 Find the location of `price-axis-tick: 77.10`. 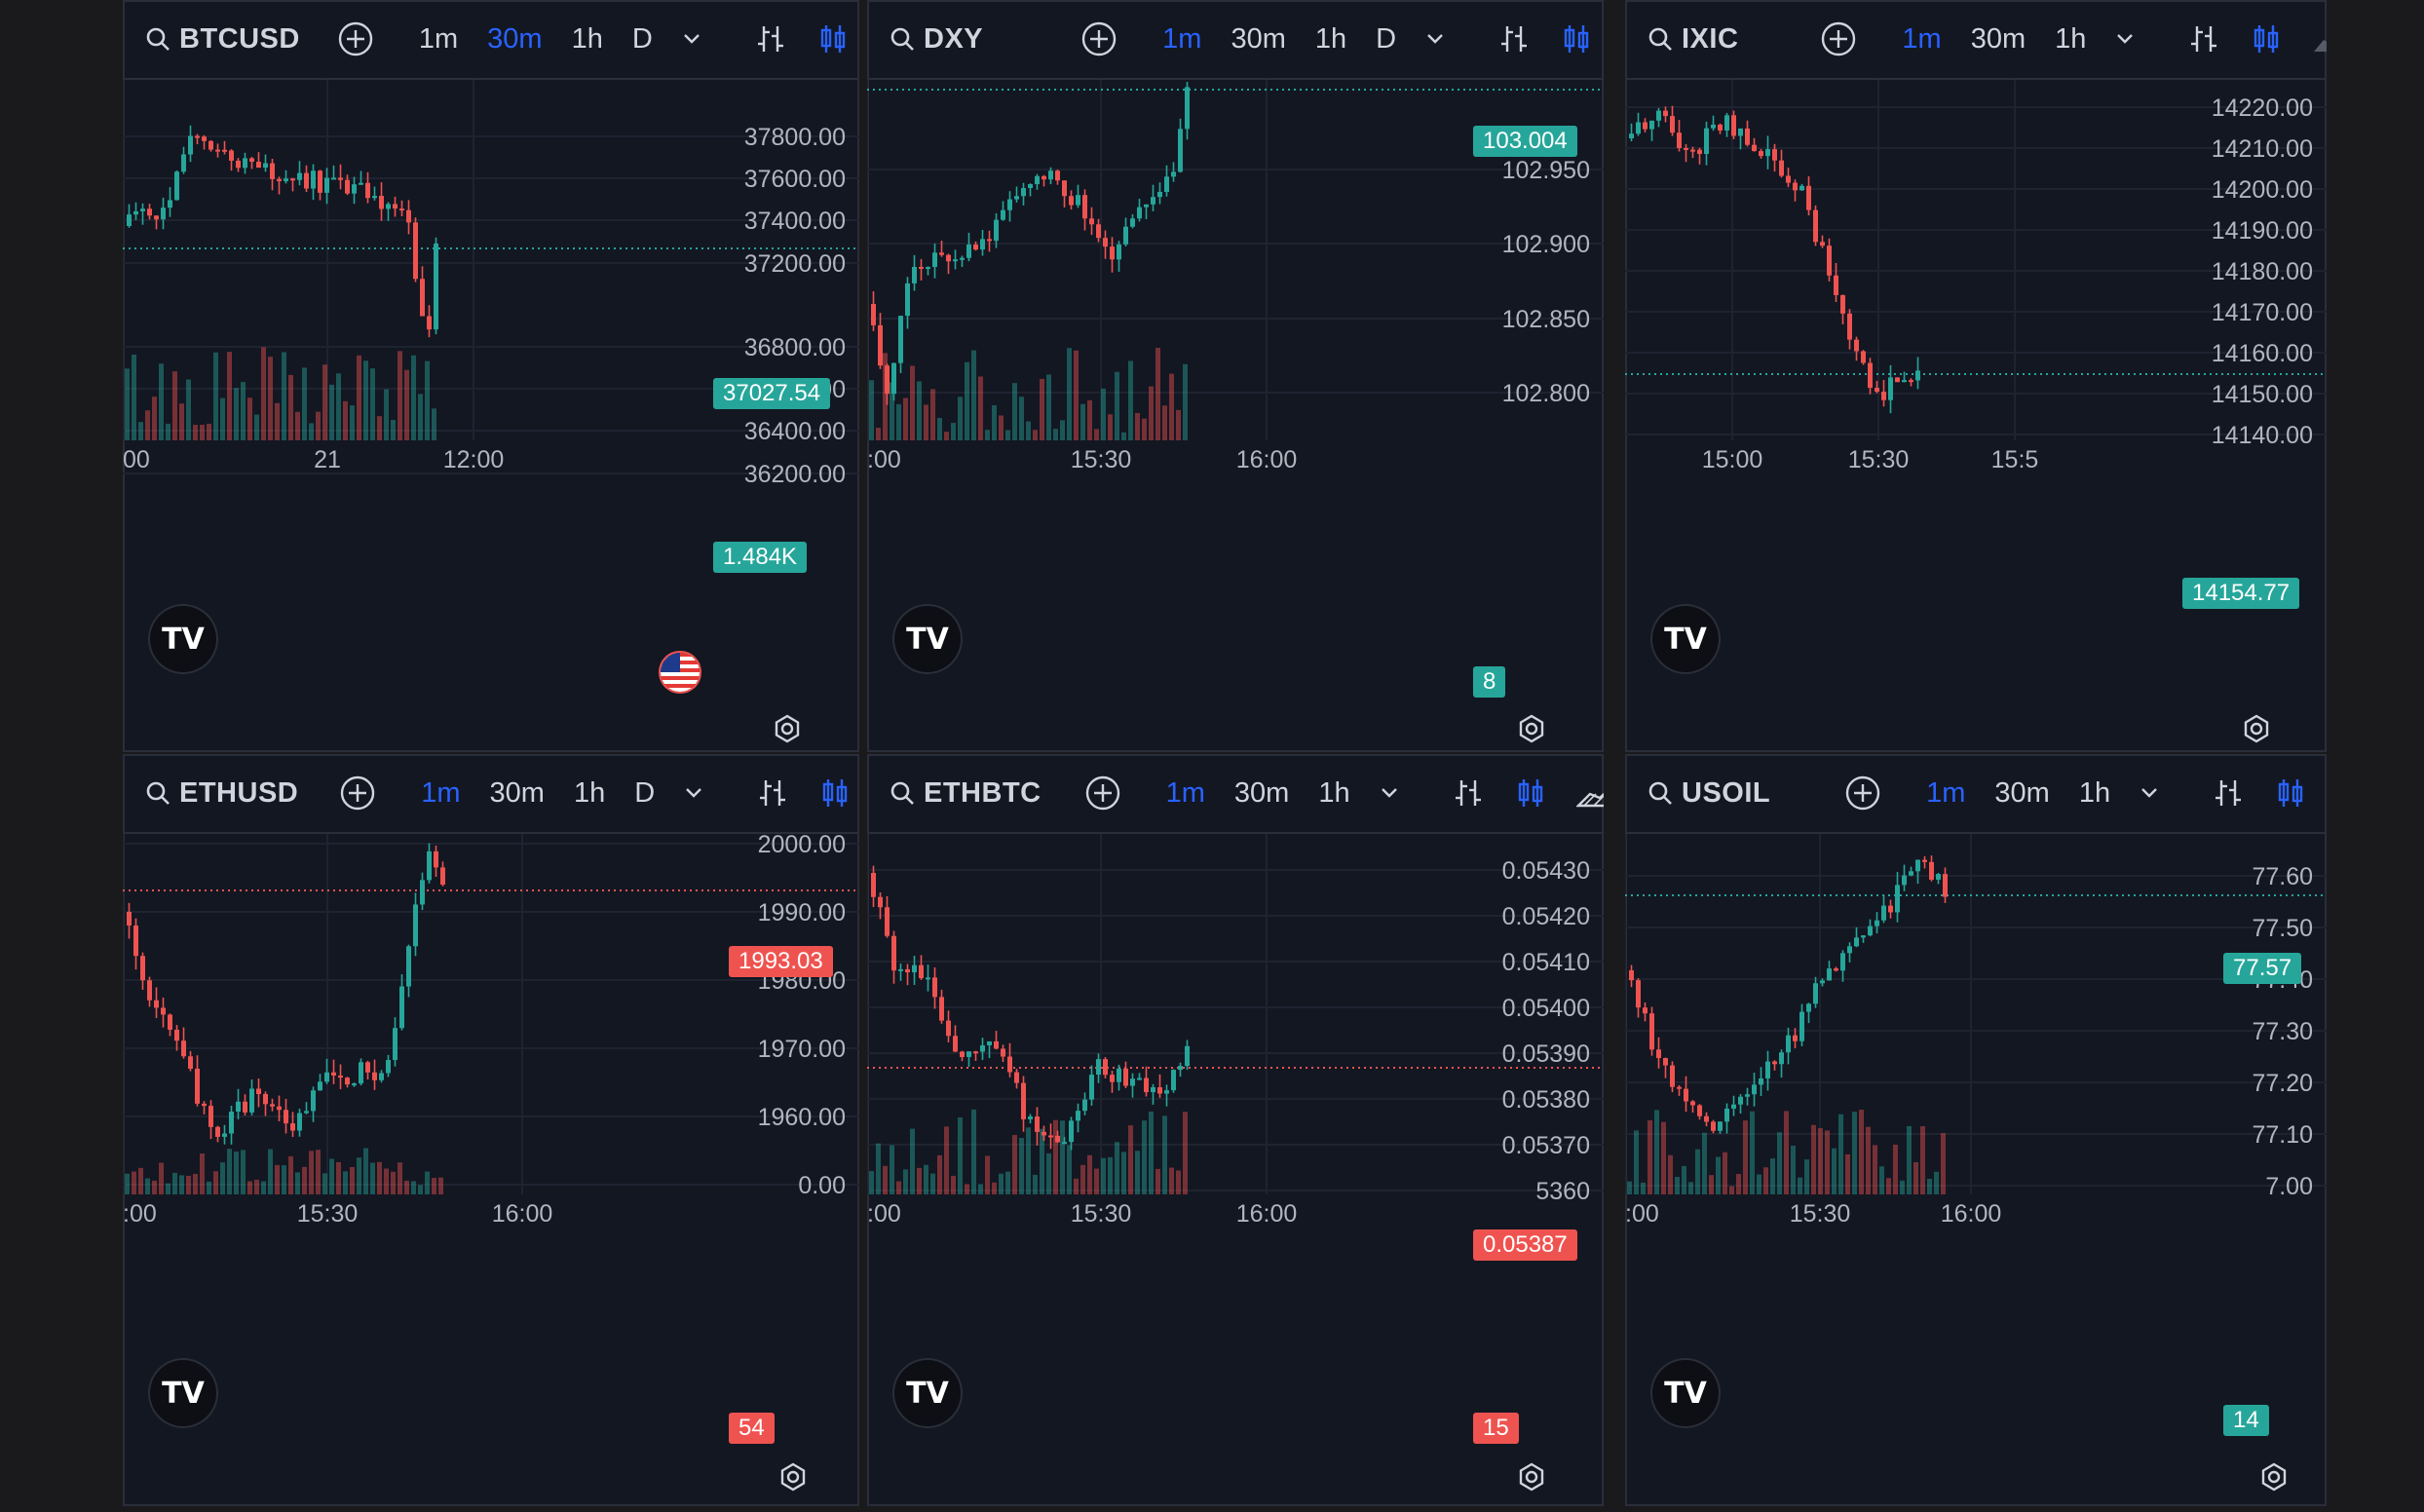

price-axis-tick: 77.10 is located at coordinates (2282, 1135).